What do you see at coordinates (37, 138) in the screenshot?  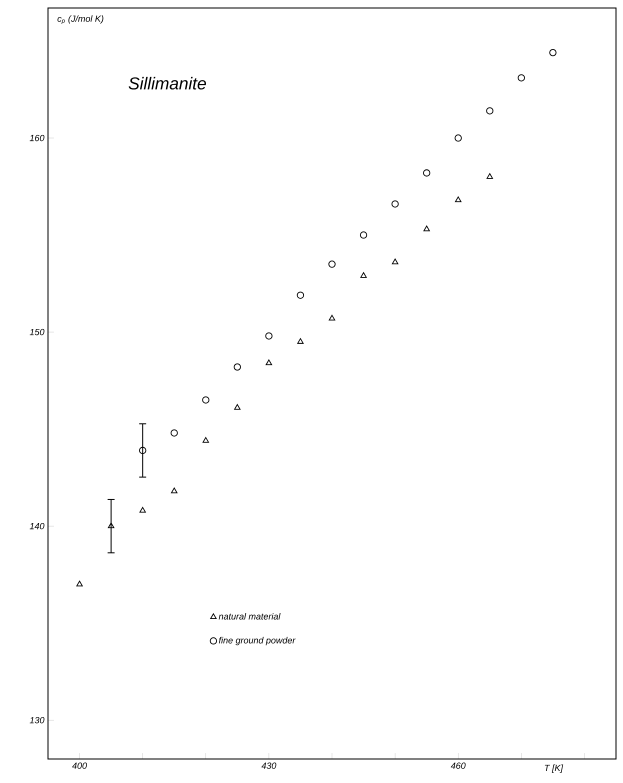 I see `y-tick-label: 160` at bounding box center [37, 138].